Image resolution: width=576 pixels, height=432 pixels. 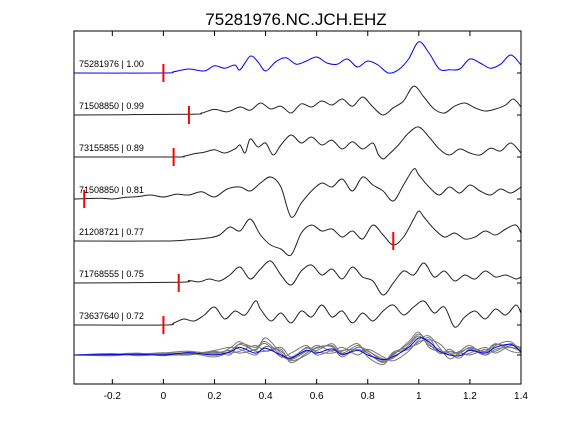 What do you see at coordinates (266, 396) in the screenshot?
I see `x-tick-label-3: 0.4` at bounding box center [266, 396].